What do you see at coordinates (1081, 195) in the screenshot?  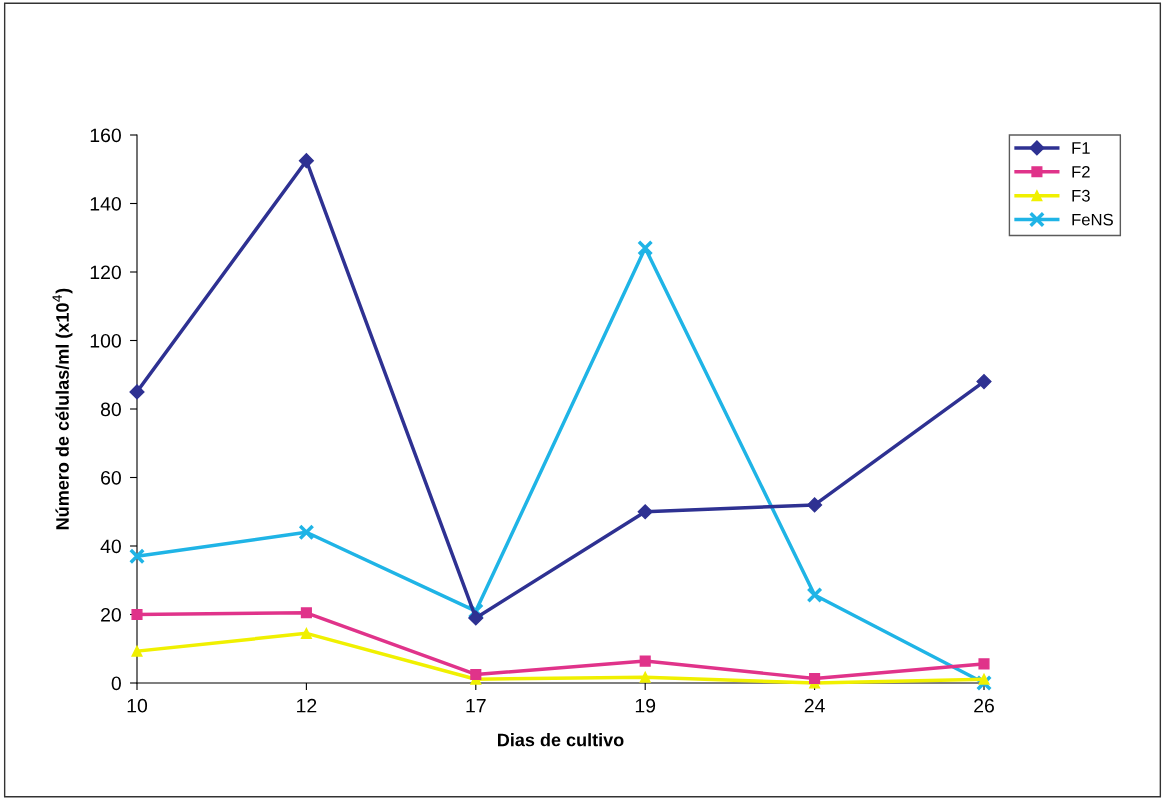 I see `legend-label: F3` at bounding box center [1081, 195].